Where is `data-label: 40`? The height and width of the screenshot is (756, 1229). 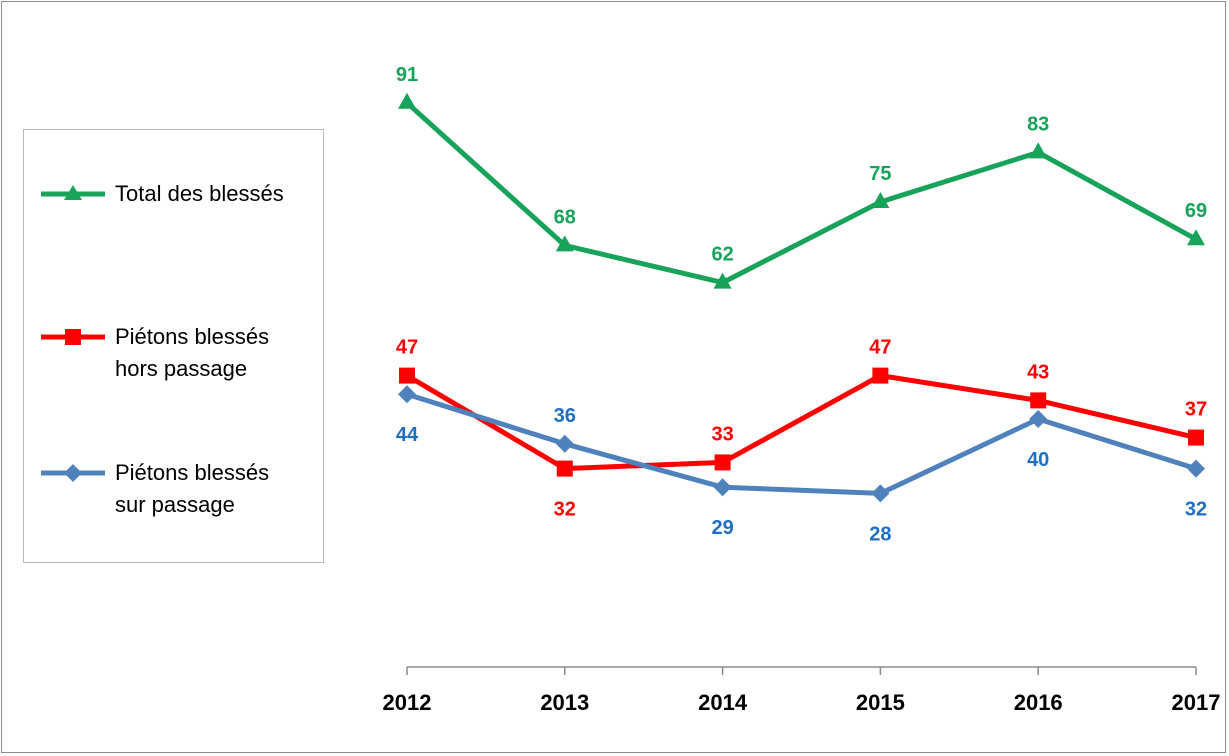 data-label: 40 is located at coordinates (1038, 460).